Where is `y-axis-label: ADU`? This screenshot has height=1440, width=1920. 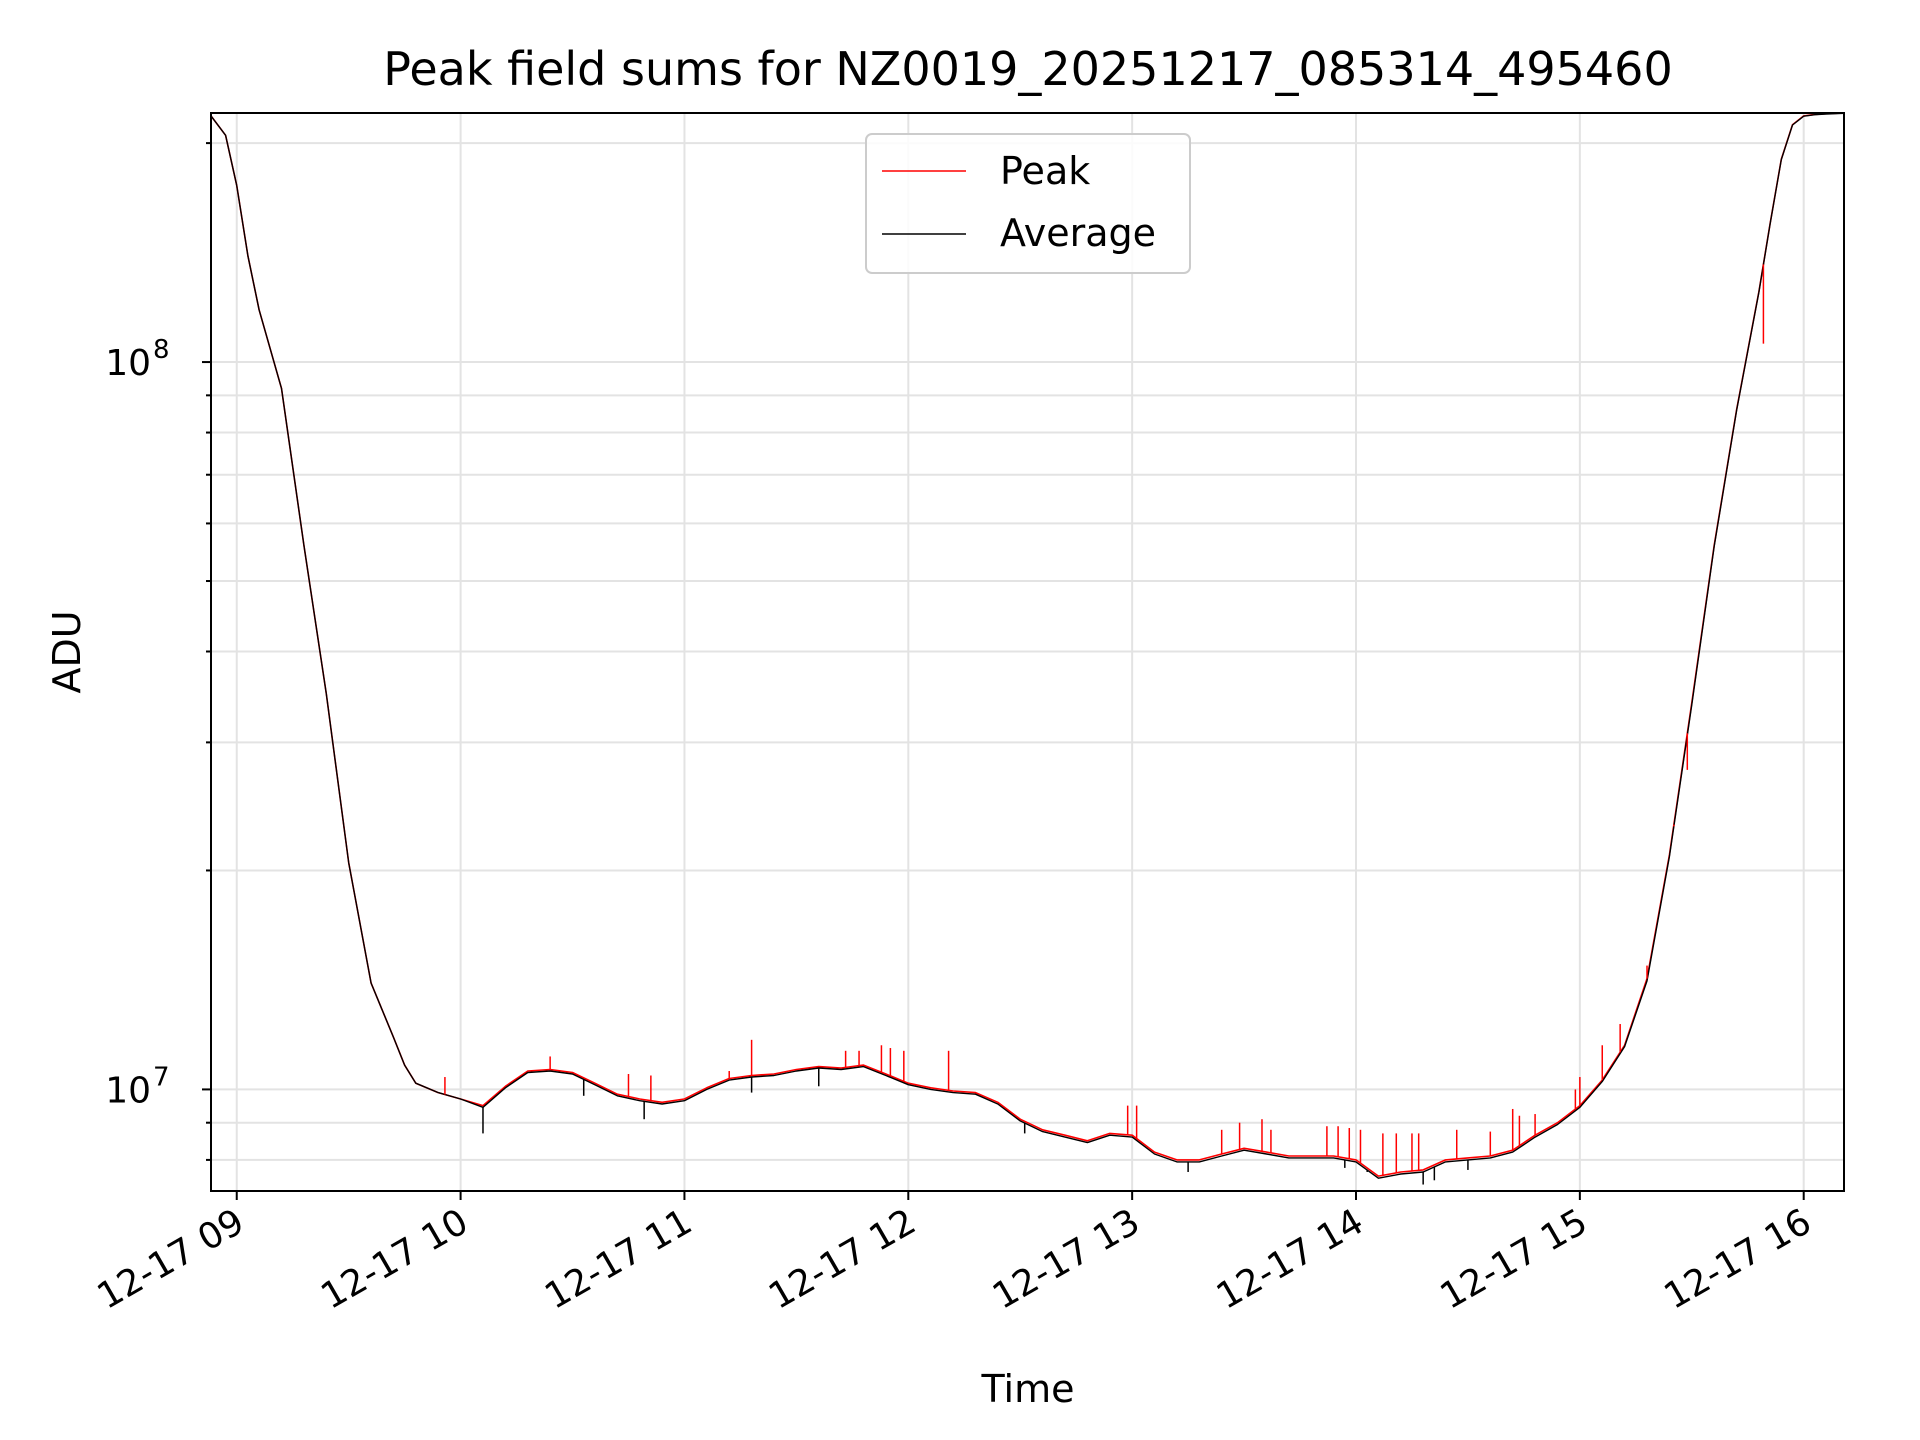
y-axis-label: ADU is located at coordinates (67, 651).